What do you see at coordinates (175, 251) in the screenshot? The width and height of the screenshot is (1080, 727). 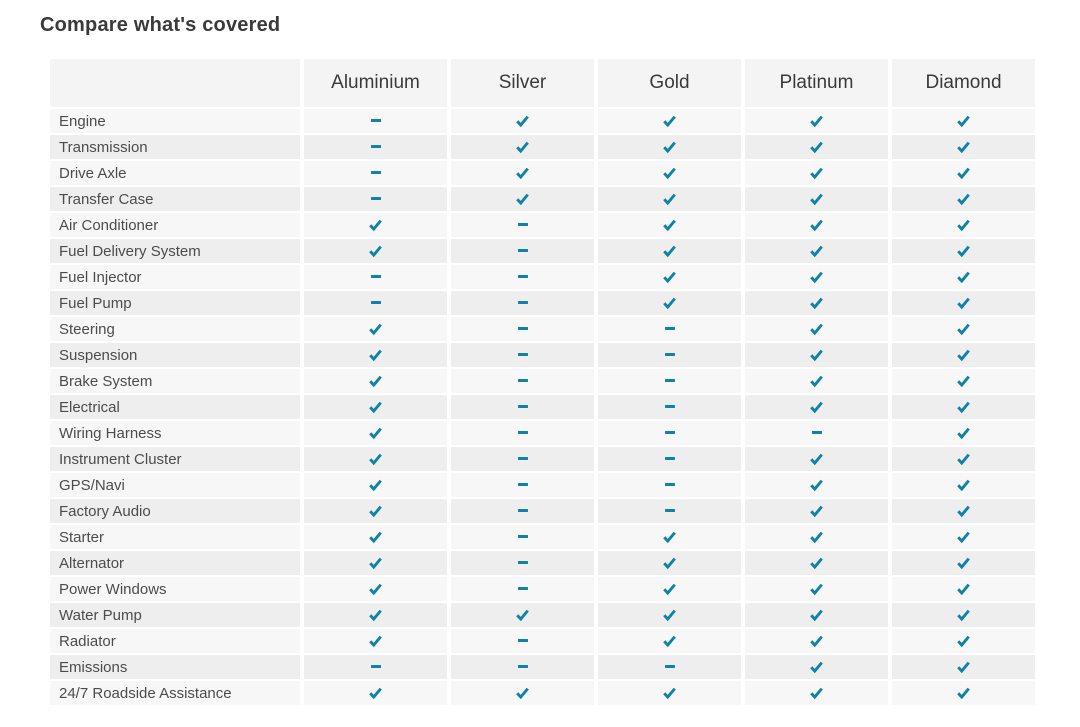 I see `feature-label: Fuel Delivery System` at bounding box center [175, 251].